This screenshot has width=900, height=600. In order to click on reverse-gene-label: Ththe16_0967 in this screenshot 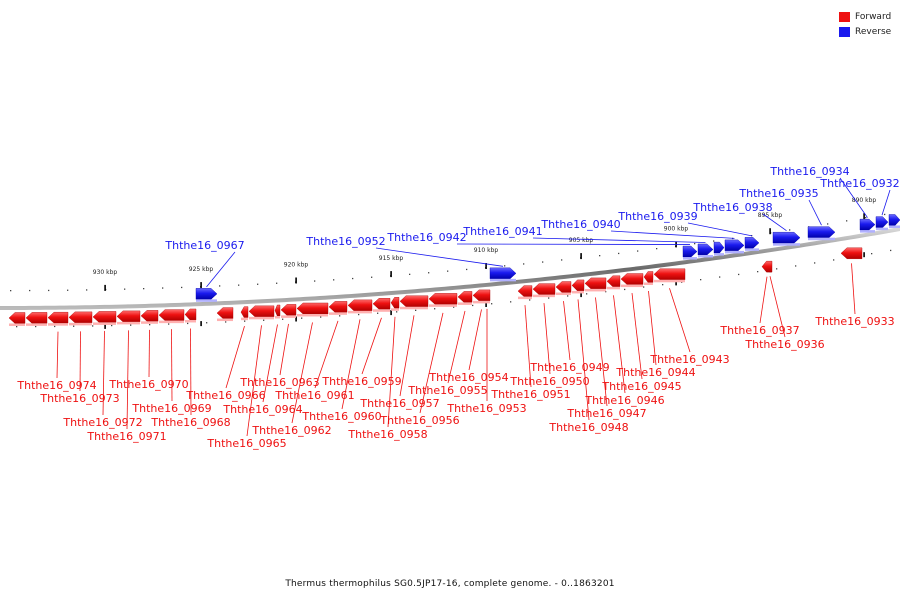, I will do `click(204, 245)`.